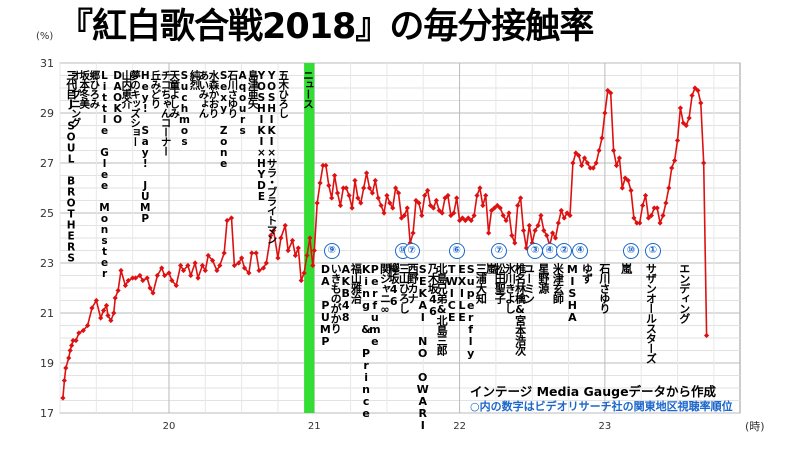 Image resolution: width=800 pixels, height=450 pixels. Describe the element at coordinates (135, 108) in the screenshot. I see `annotation-top: 夢のキッズショー` at that location.